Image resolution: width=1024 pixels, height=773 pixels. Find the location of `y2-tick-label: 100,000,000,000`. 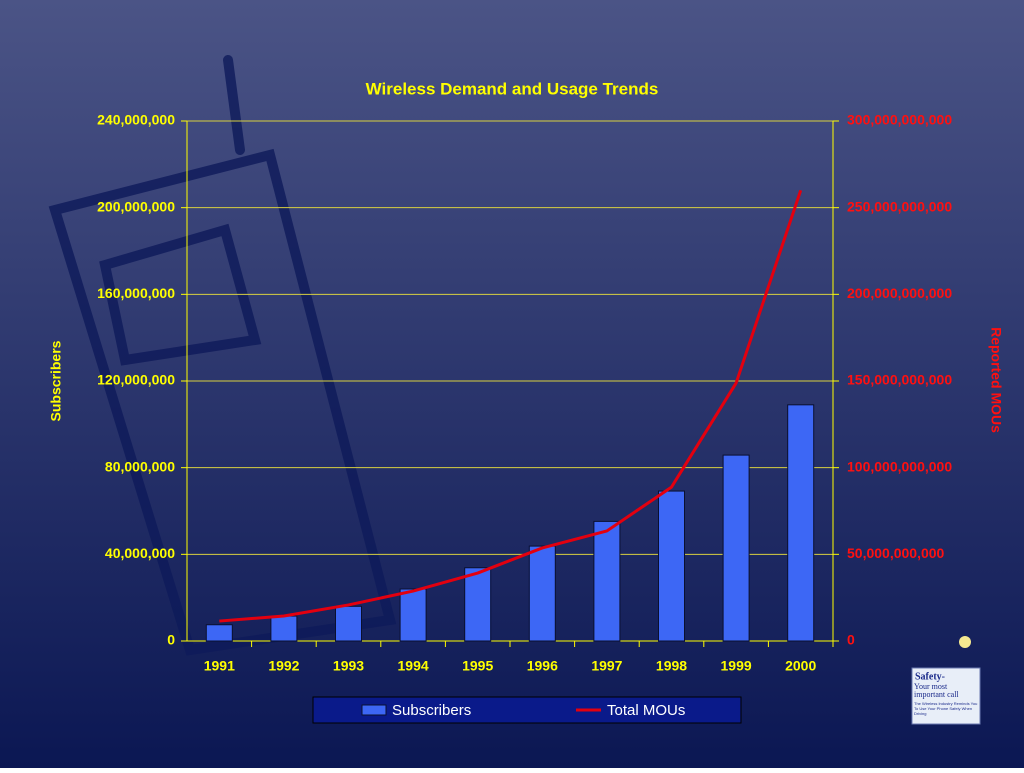

y2-tick-label: 100,000,000,000 is located at coordinates (899, 466).